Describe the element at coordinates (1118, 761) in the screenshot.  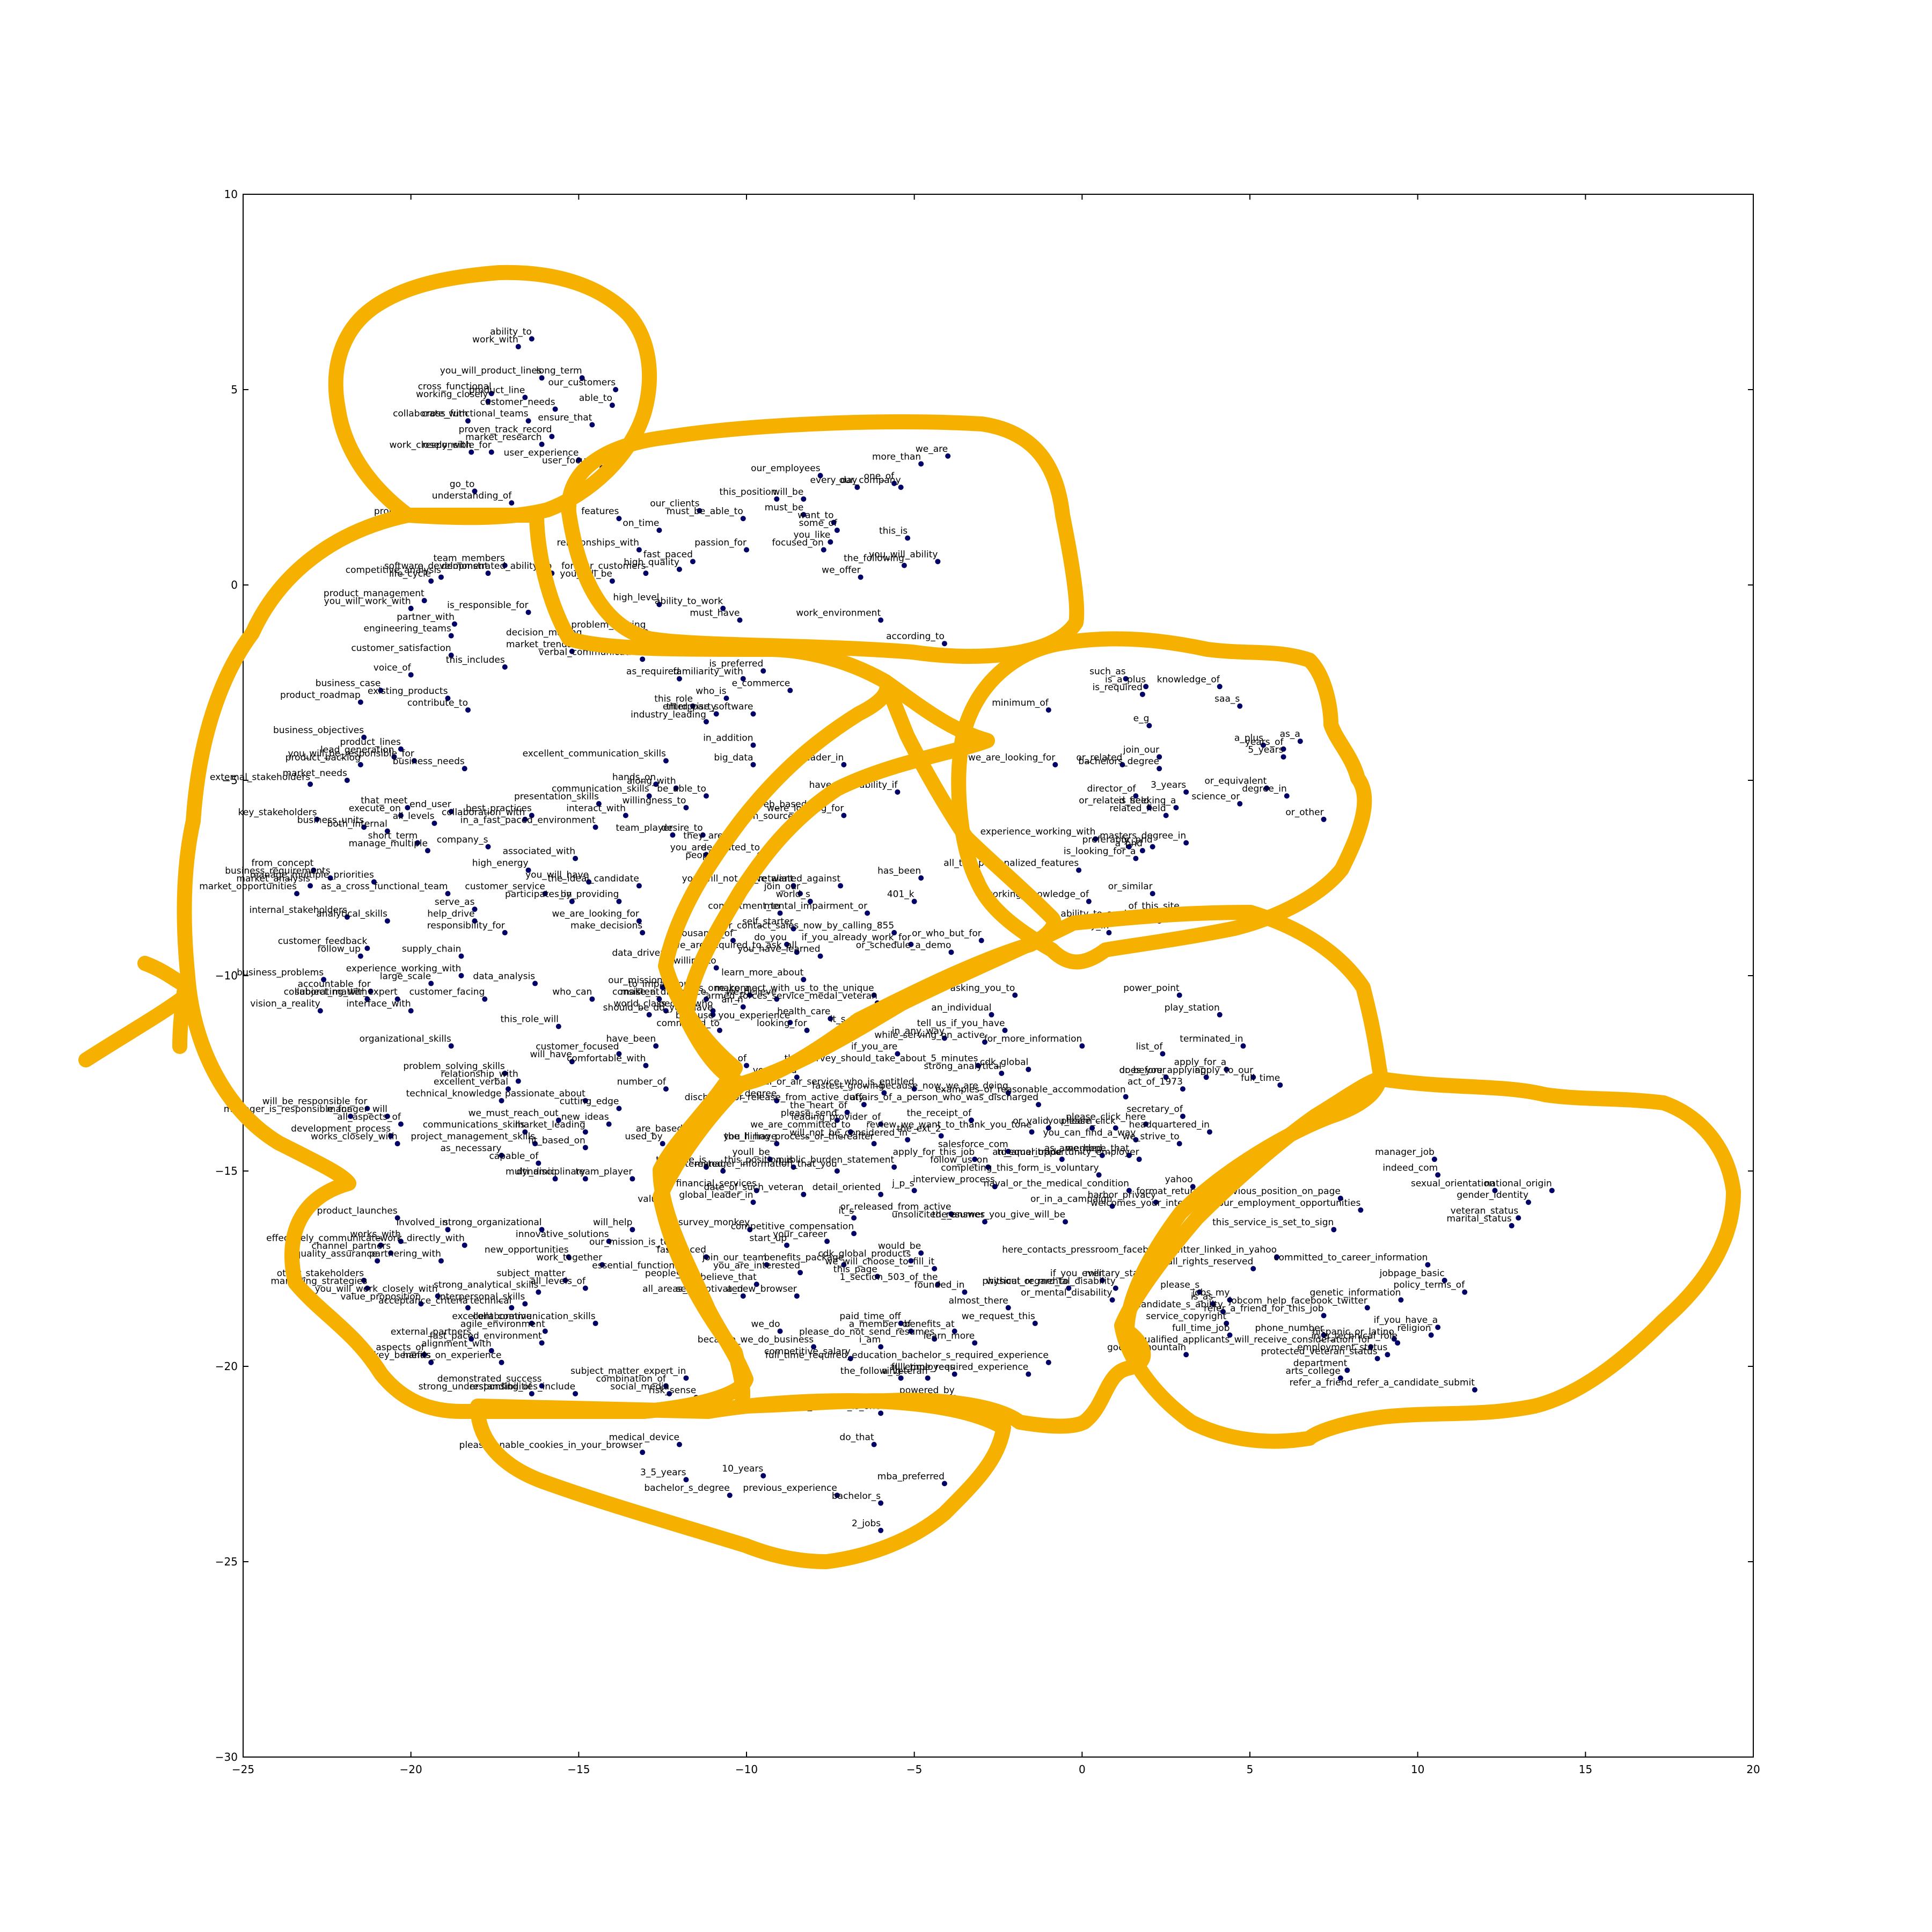
I see `point-label: bachelors_degree` at that location.